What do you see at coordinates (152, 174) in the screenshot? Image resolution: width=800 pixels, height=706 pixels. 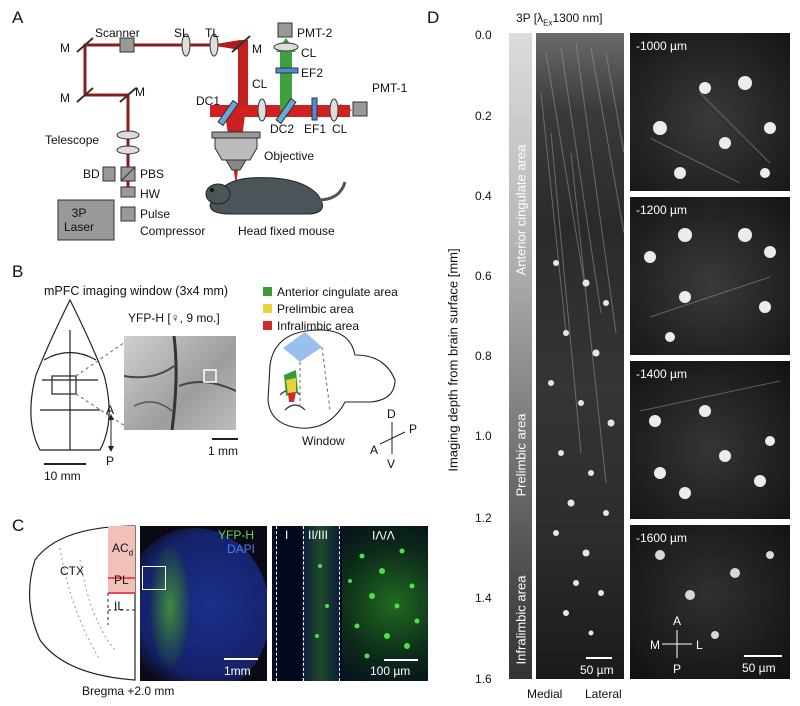 I see `pbs-label: PBS` at bounding box center [152, 174].